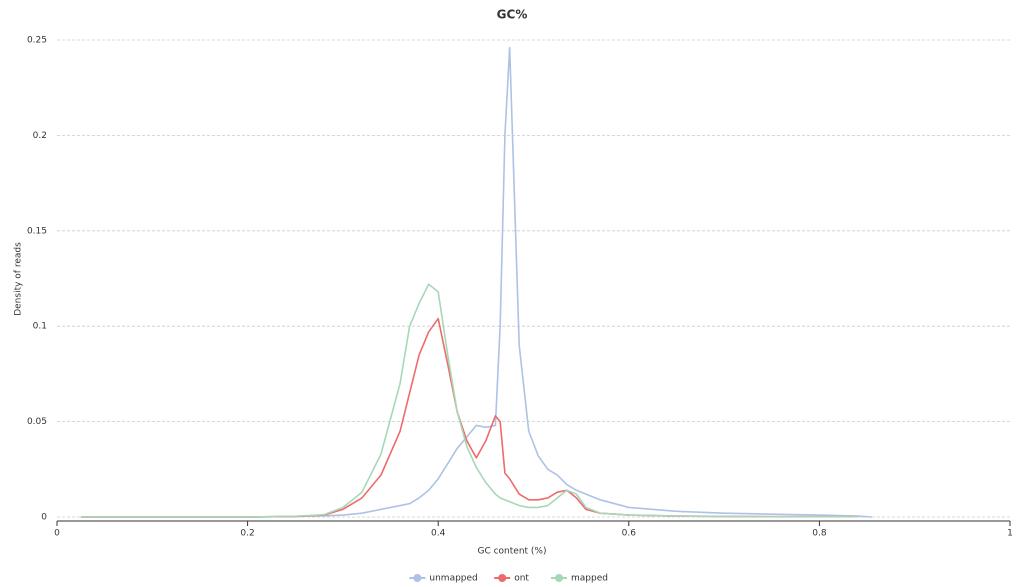 The width and height of the screenshot is (1024, 587). What do you see at coordinates (44, 518) in the screenshot?
I see `y-tick-label: 0` at bounding box center [44, 518].